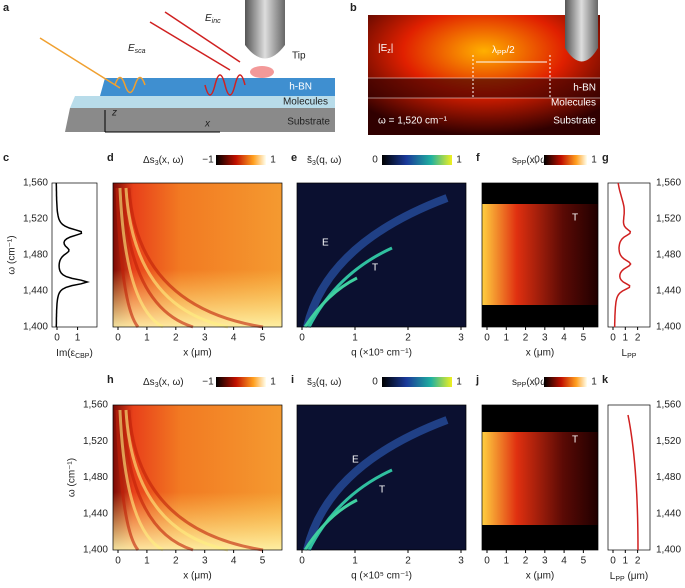 This screenshot has height=588, width=685. Describe the element at coordinates (584, 88) in the screenshot. I see `label: h-BN` at that location.